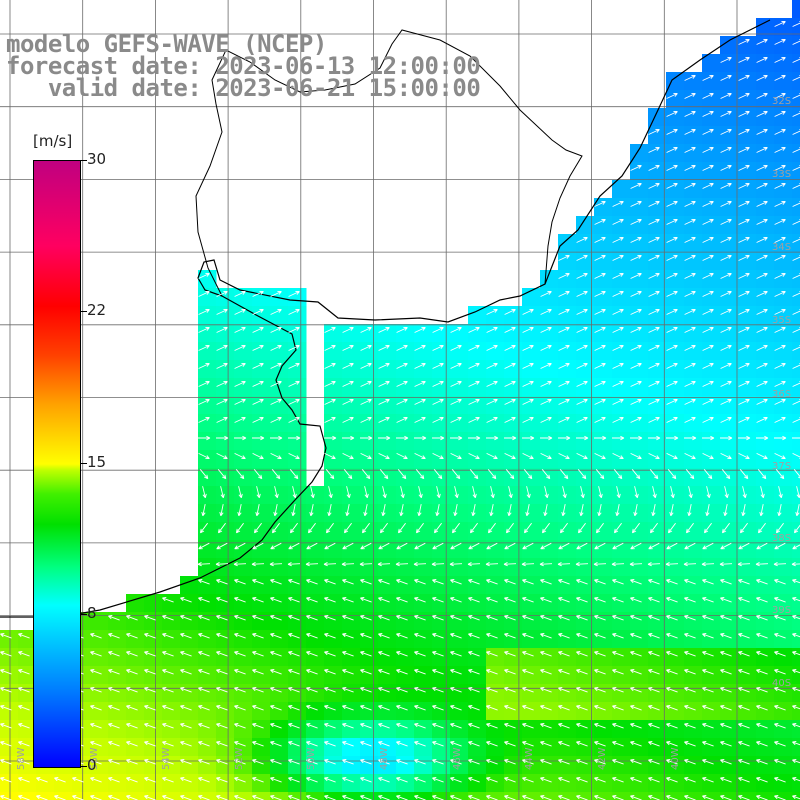 The width and height of the screenshot is (800, 800). What do you see at coordinates (84, 311) in the screenshot?
I see `colorbar-tick` at bounding box center [84, 311].